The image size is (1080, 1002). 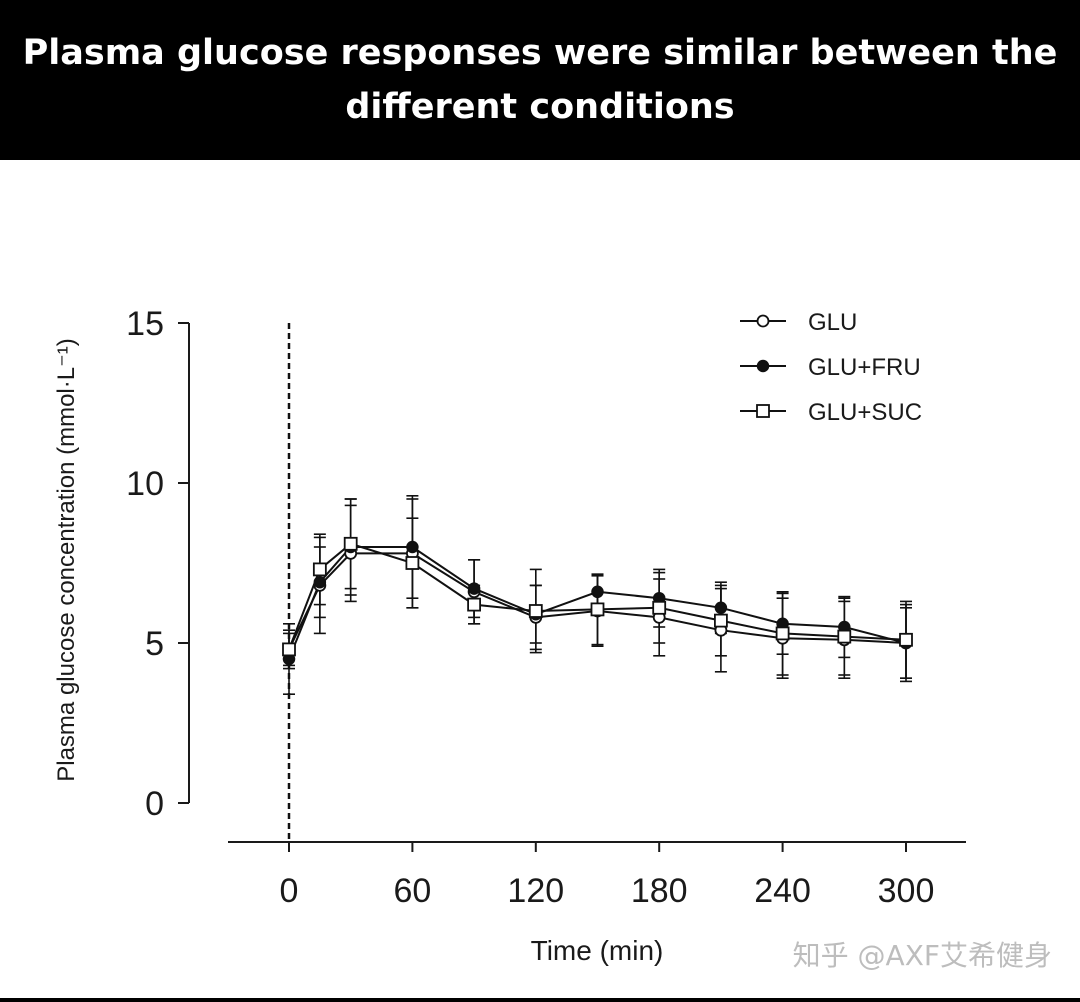 I want to click on legend-label-glu-suc: GLU+SUC, so click(x=865, y=412).